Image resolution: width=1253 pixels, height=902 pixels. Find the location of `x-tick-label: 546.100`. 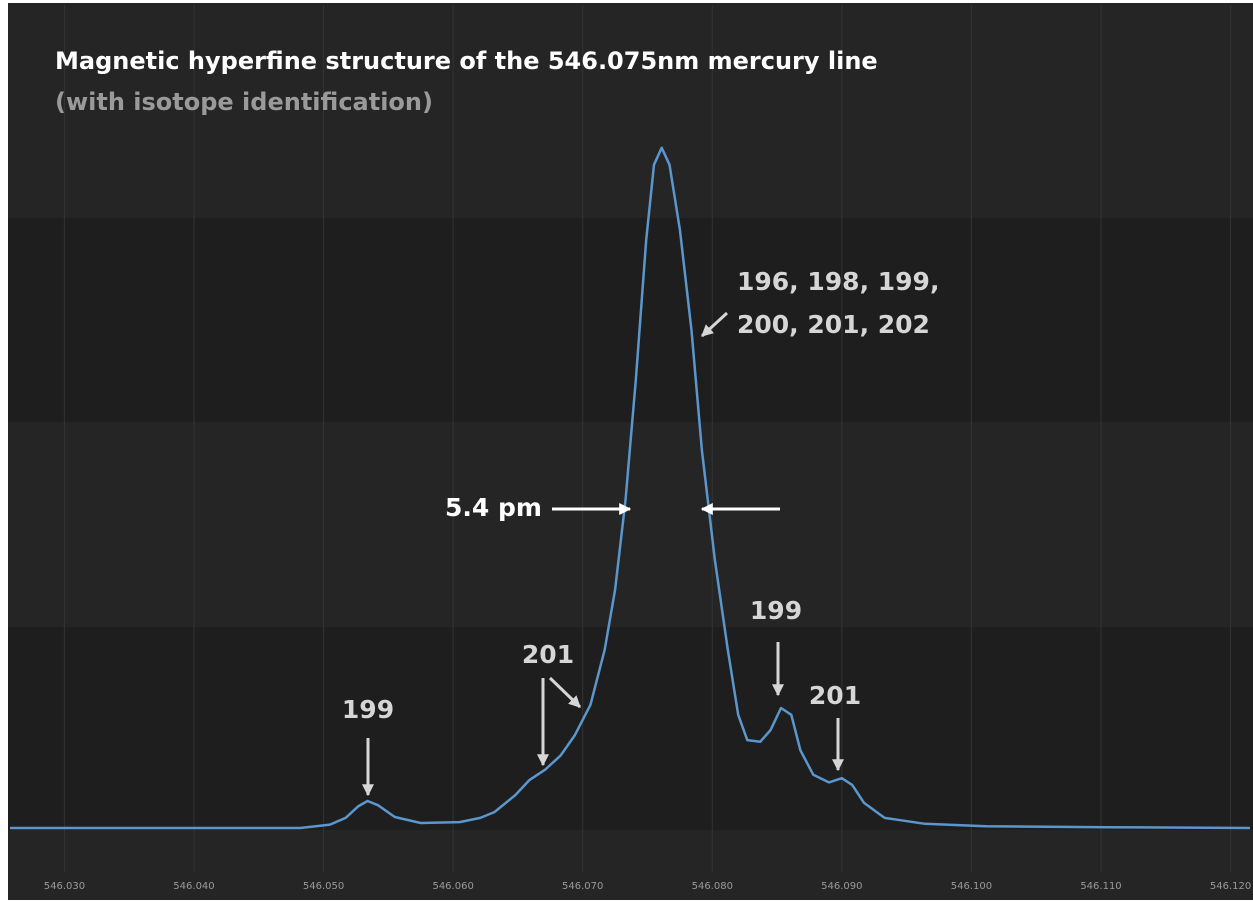

x-tick-label: 546.100 is located at coordinates (971, 886).